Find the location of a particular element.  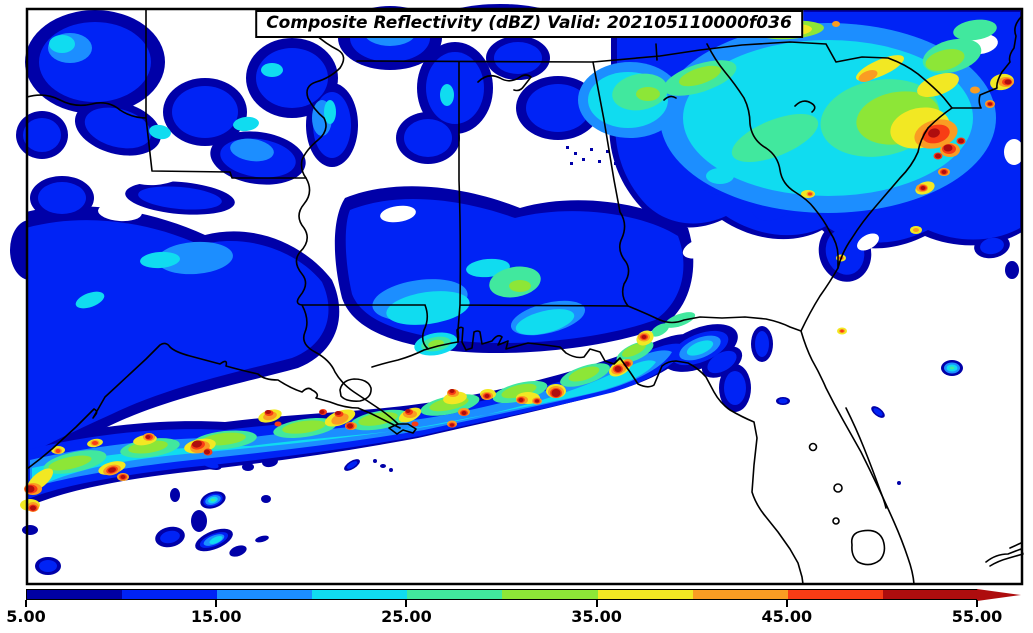

gulf-coastline-tx-la is located at coordinates (213, 406).